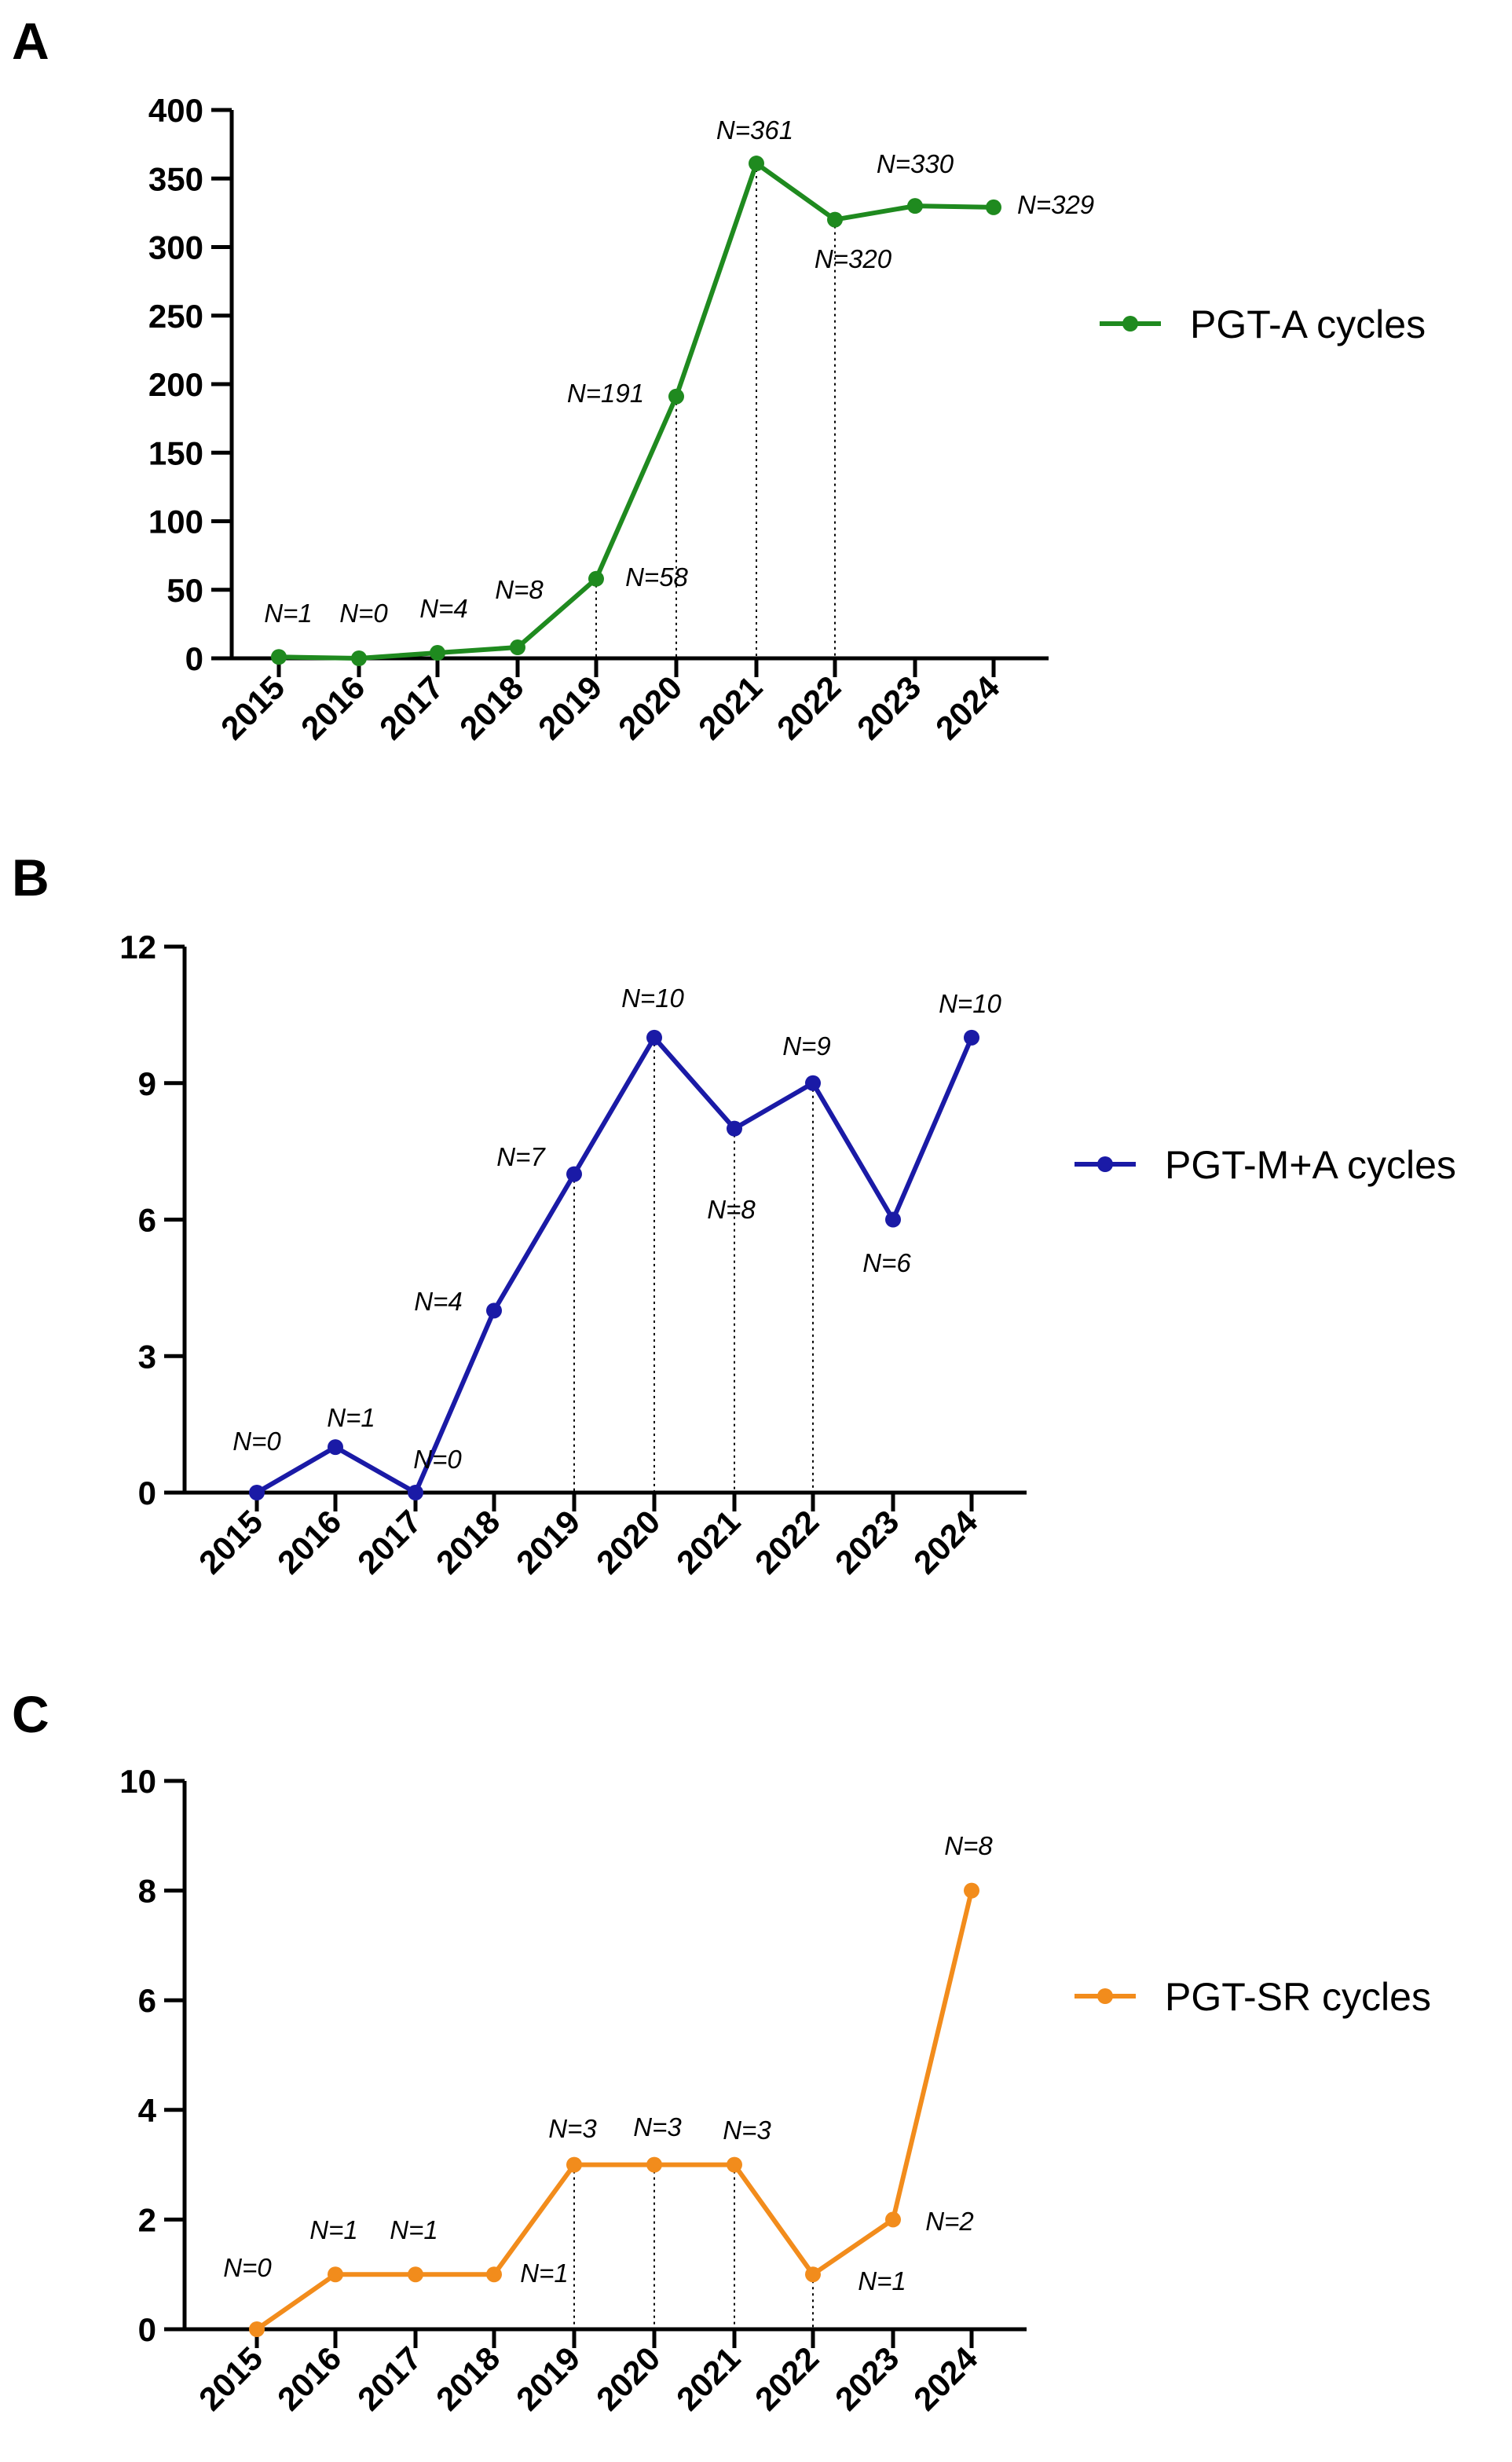 Image resolution: width=1512 pixels, height=2462 pixels. What do you see at coordinates (521, 1157) in the screenshot?
I see `data-label: N=7` at bounding box center [521, 1157].